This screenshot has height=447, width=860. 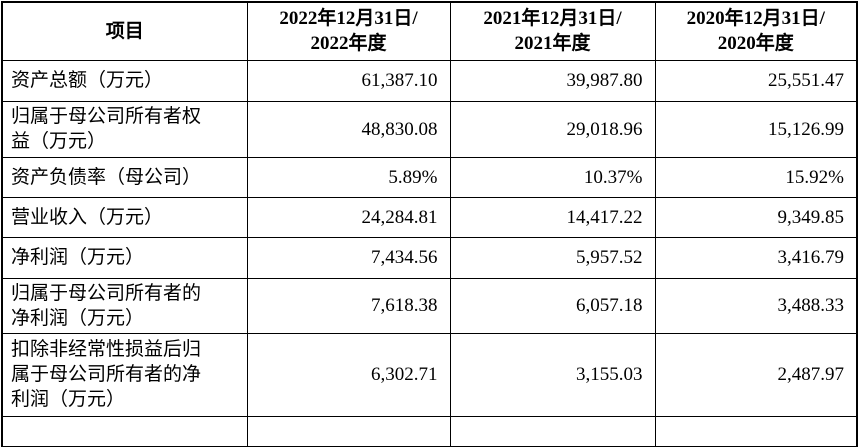 I want to click on row-label-text: 归属于母公司所有者的, so click(x=106, y=293).